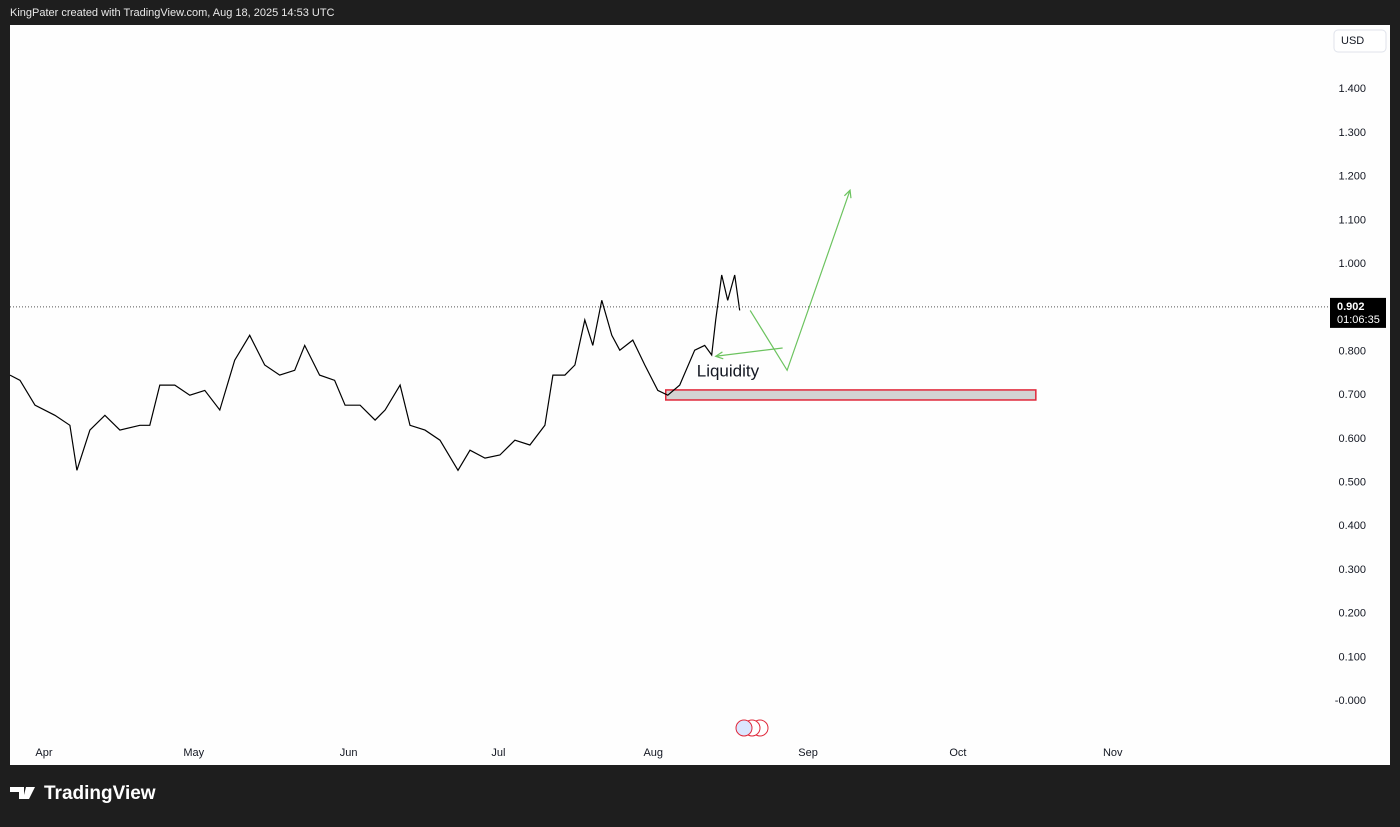  I want to click on countdown: 01:06:35, so click(1358, 320).